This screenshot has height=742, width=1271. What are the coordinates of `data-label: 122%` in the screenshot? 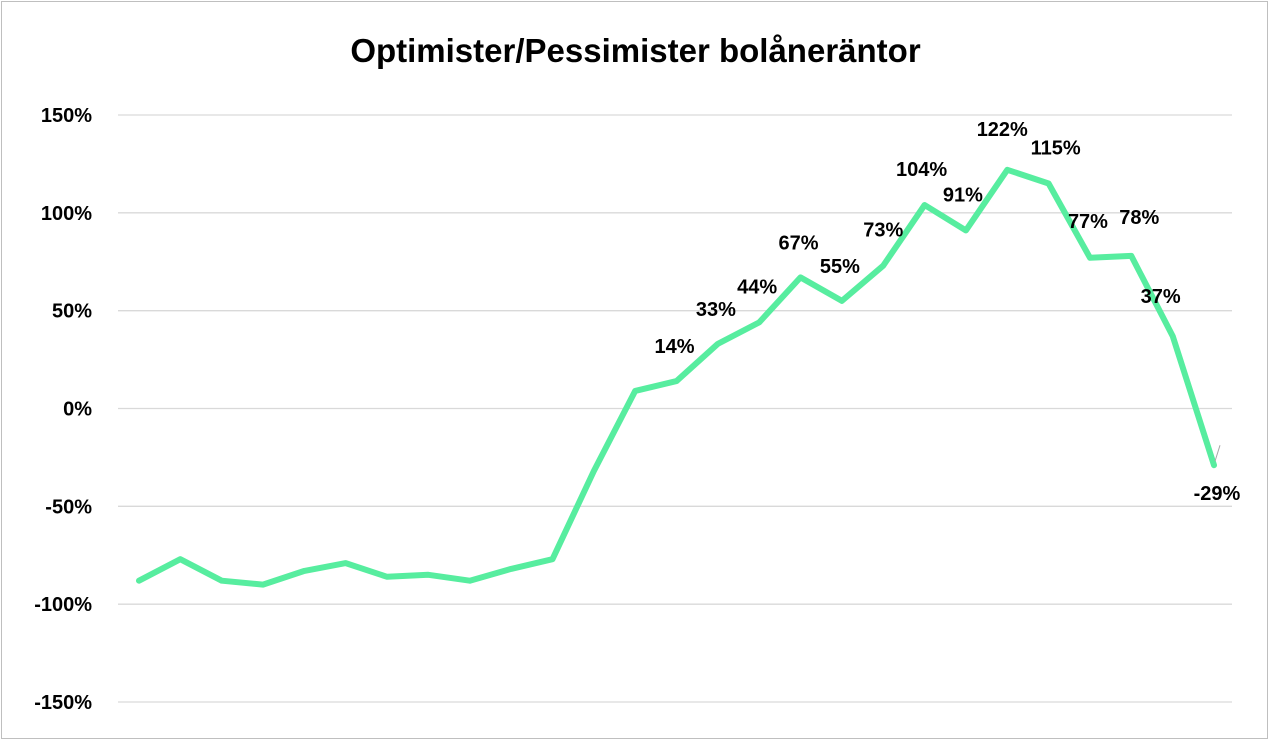 It's located at (1002, 130).